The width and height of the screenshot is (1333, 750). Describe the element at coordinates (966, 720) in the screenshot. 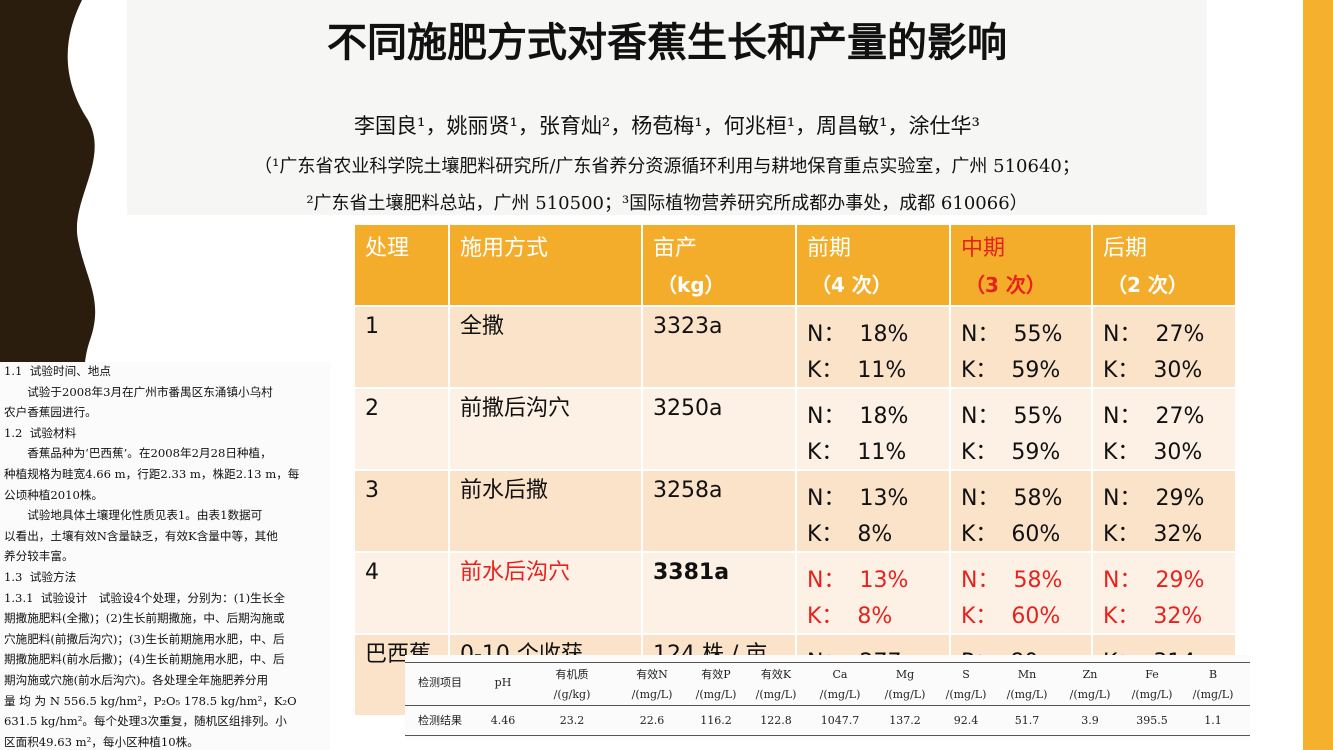

I see `soil-value: 92.4` at that location.